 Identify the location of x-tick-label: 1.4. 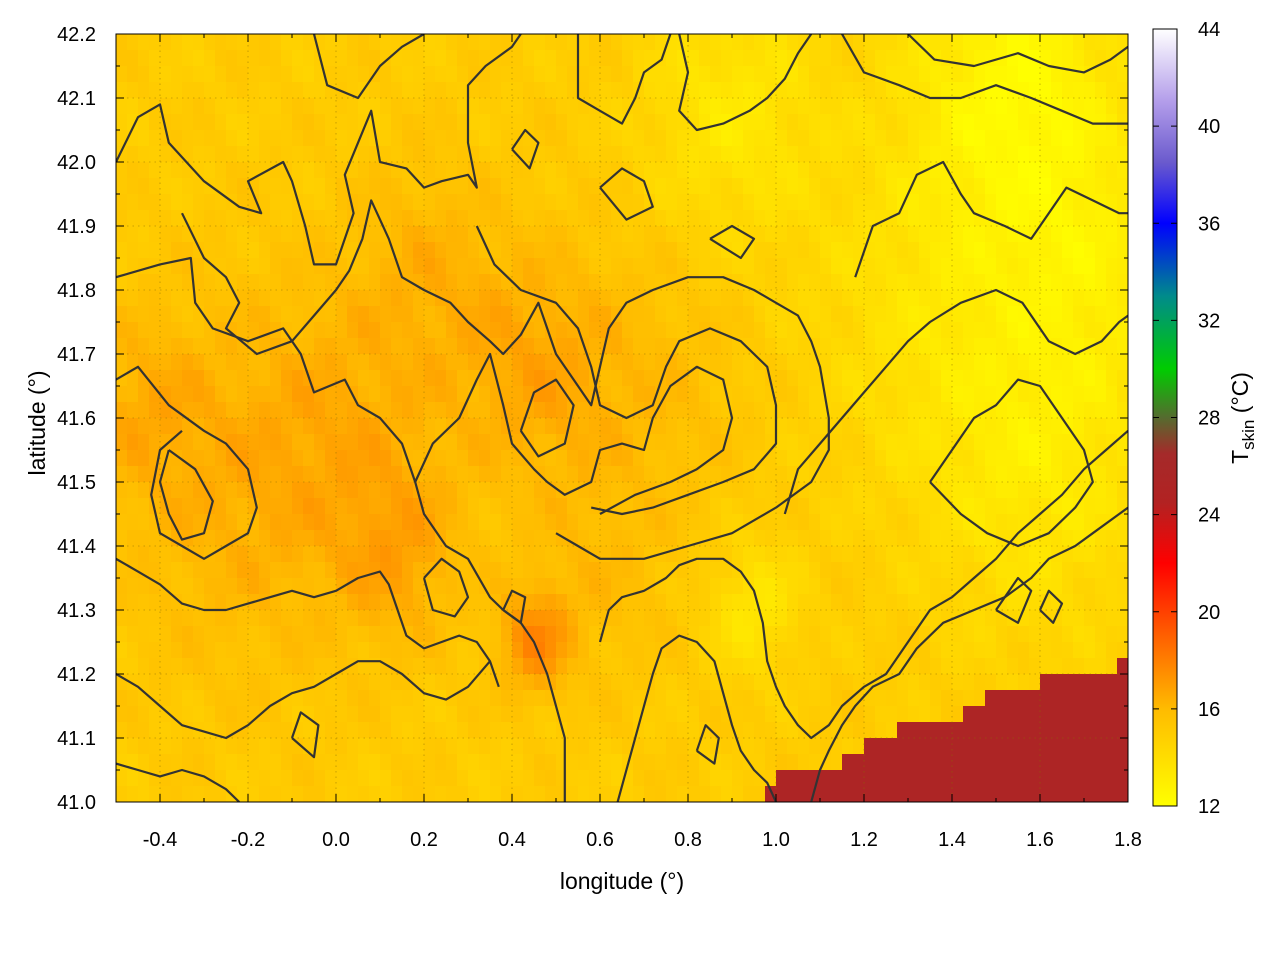
(952, 840).